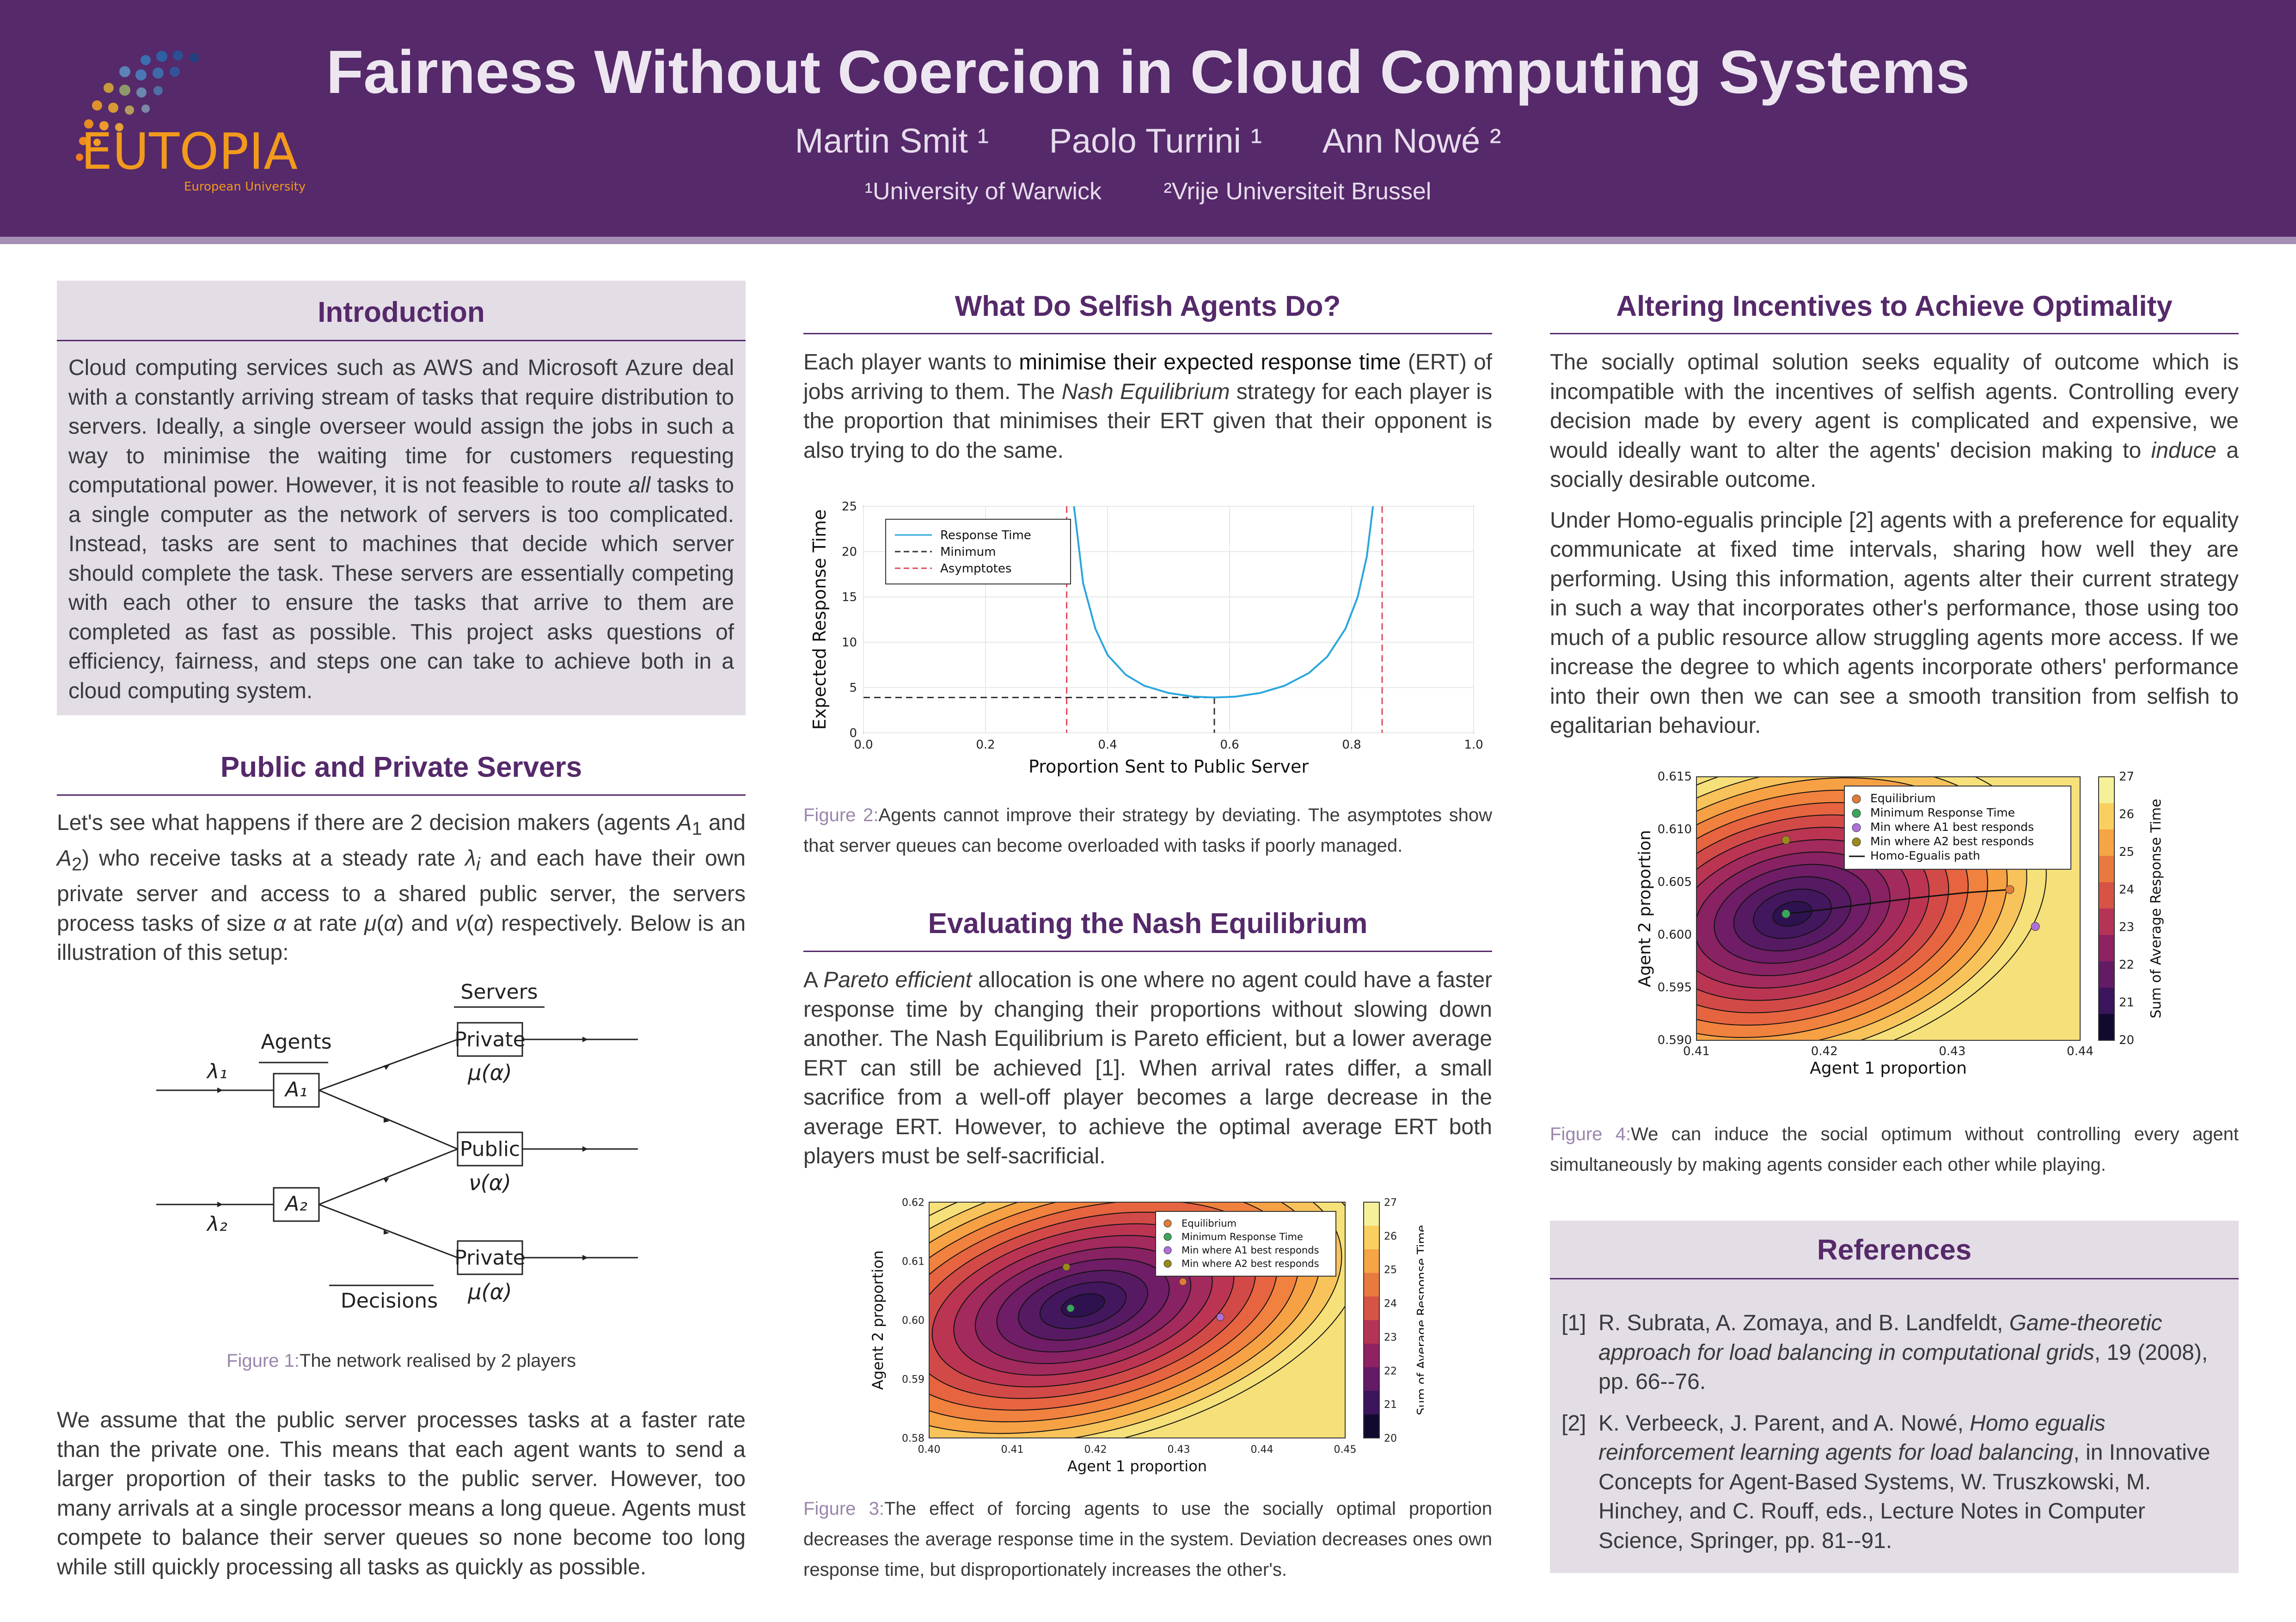 The image size is (2296, 1622). Describe the element at coordinates (1148, 119) in the screenshot. I see `header-banner` at that location.